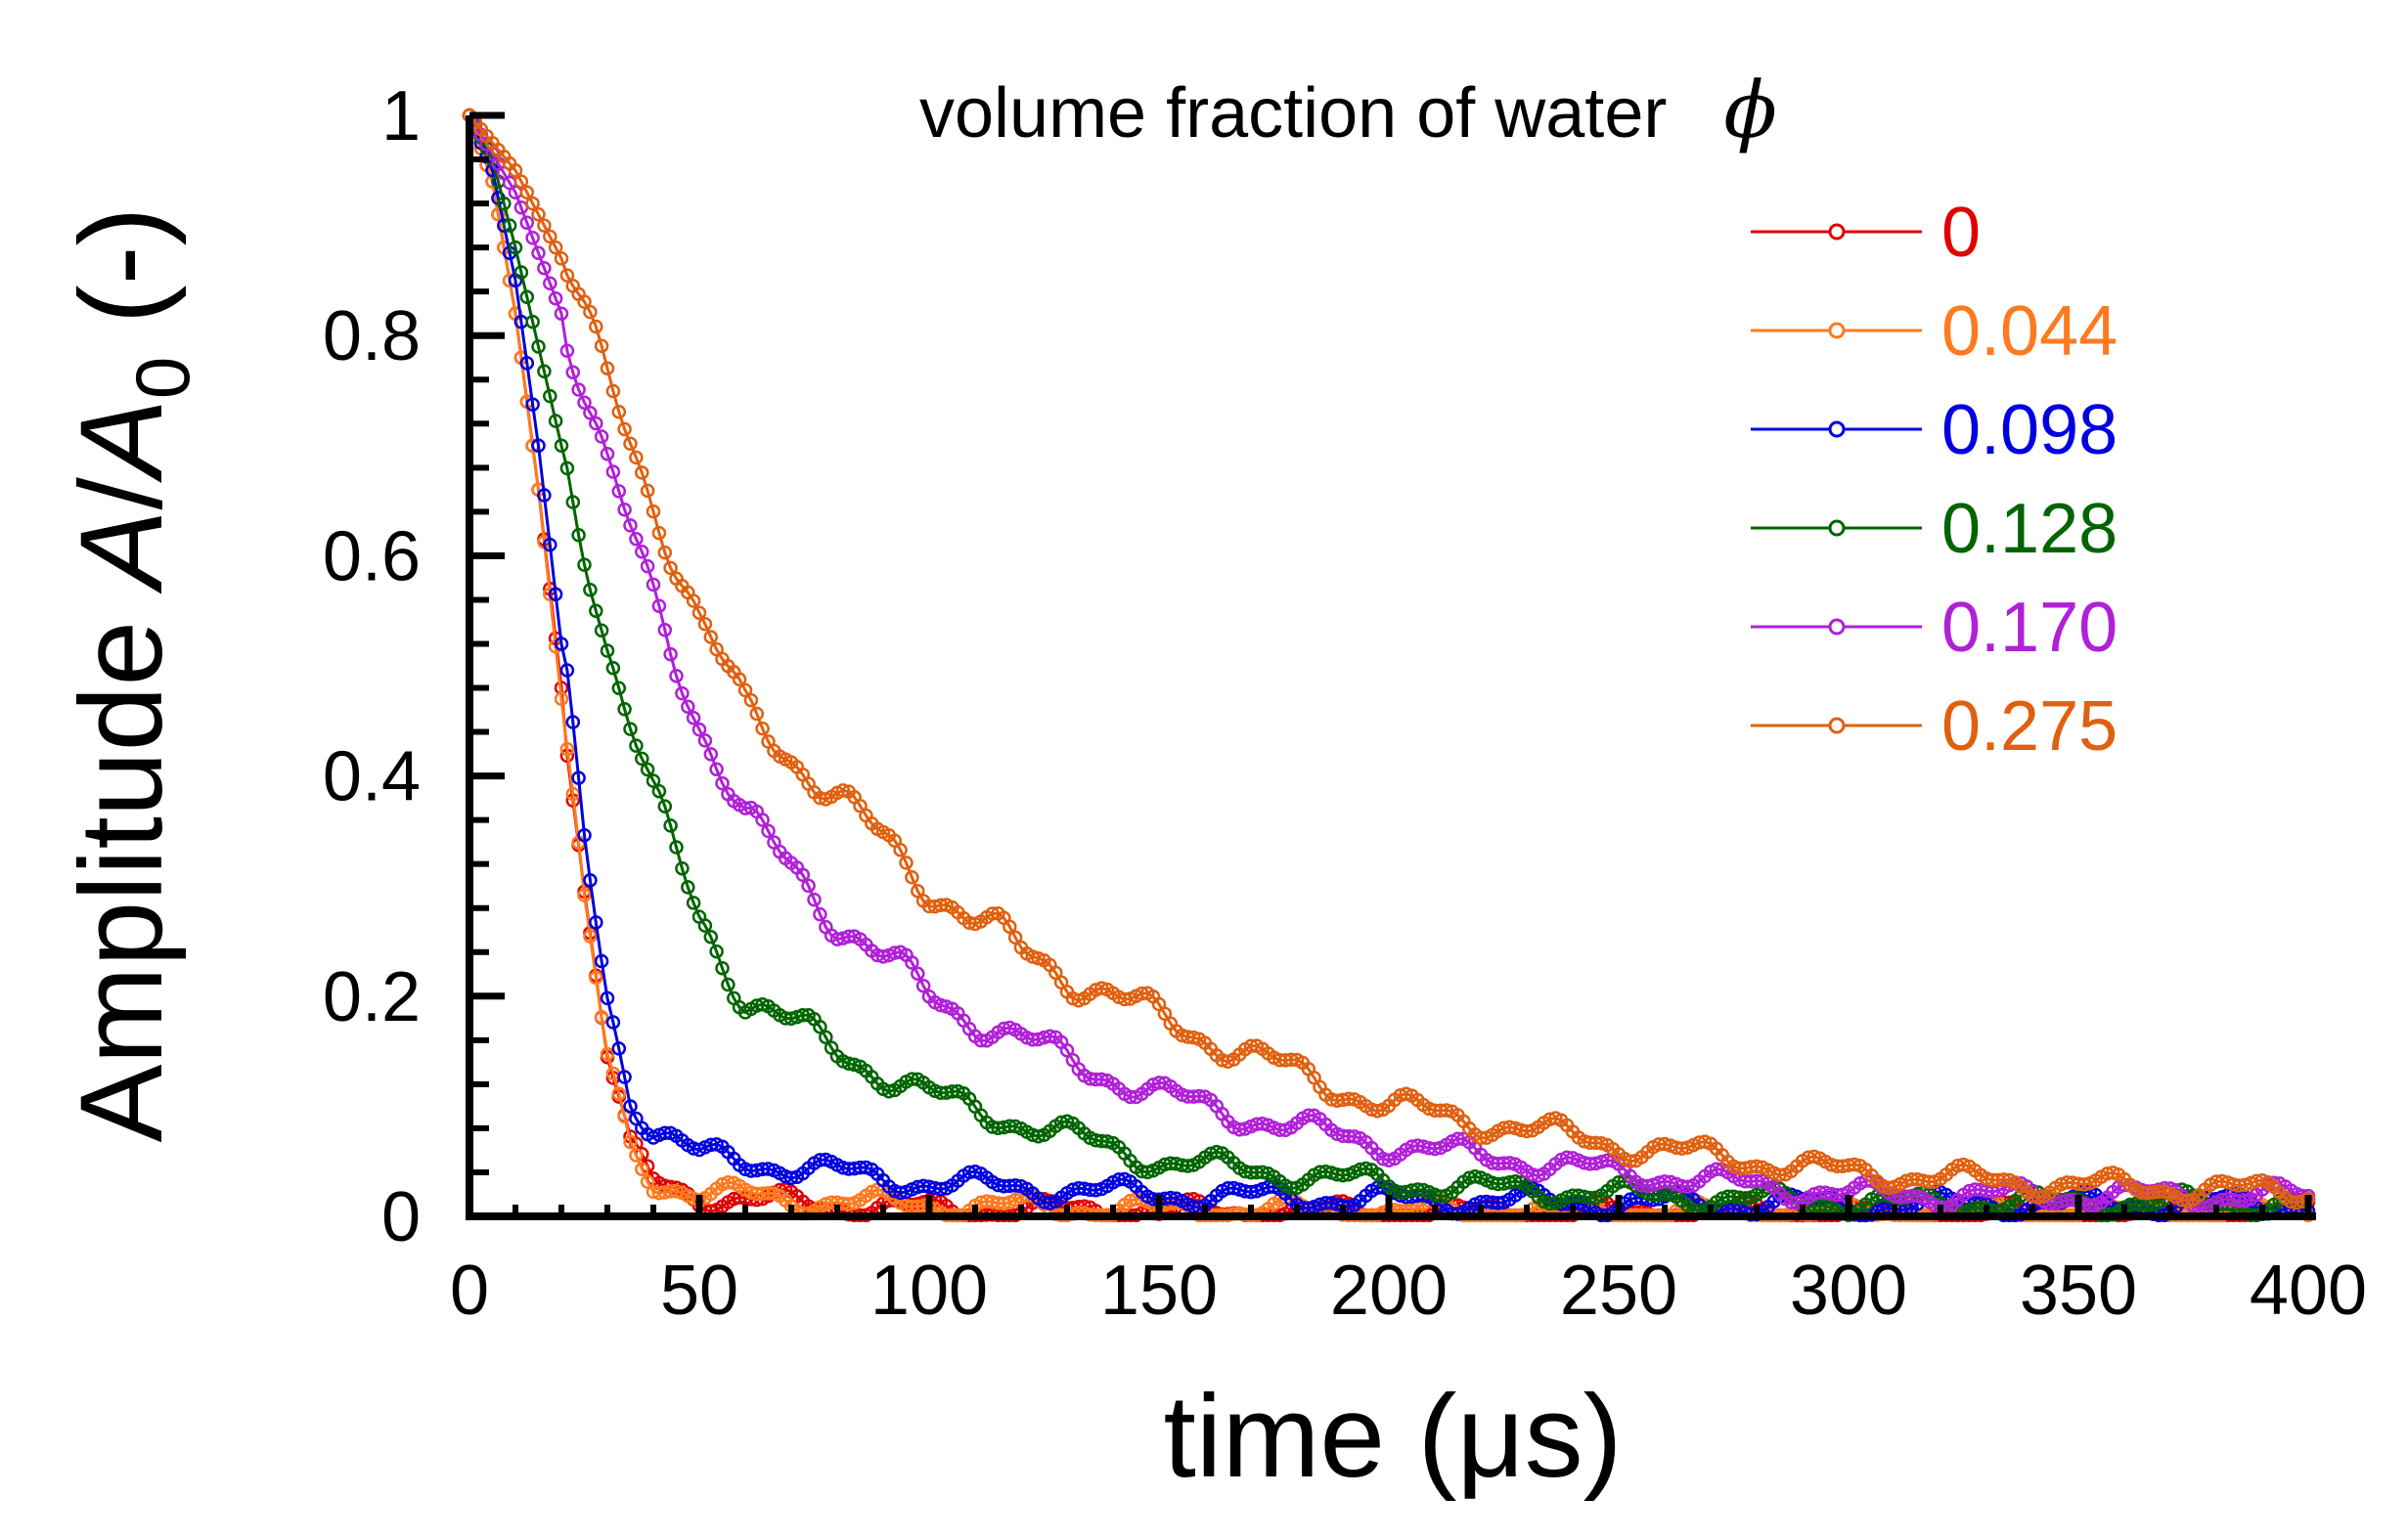  Describe the element at coordinates (401, 116) in the screenshot. I see `y-tick-label: 1` at that location.